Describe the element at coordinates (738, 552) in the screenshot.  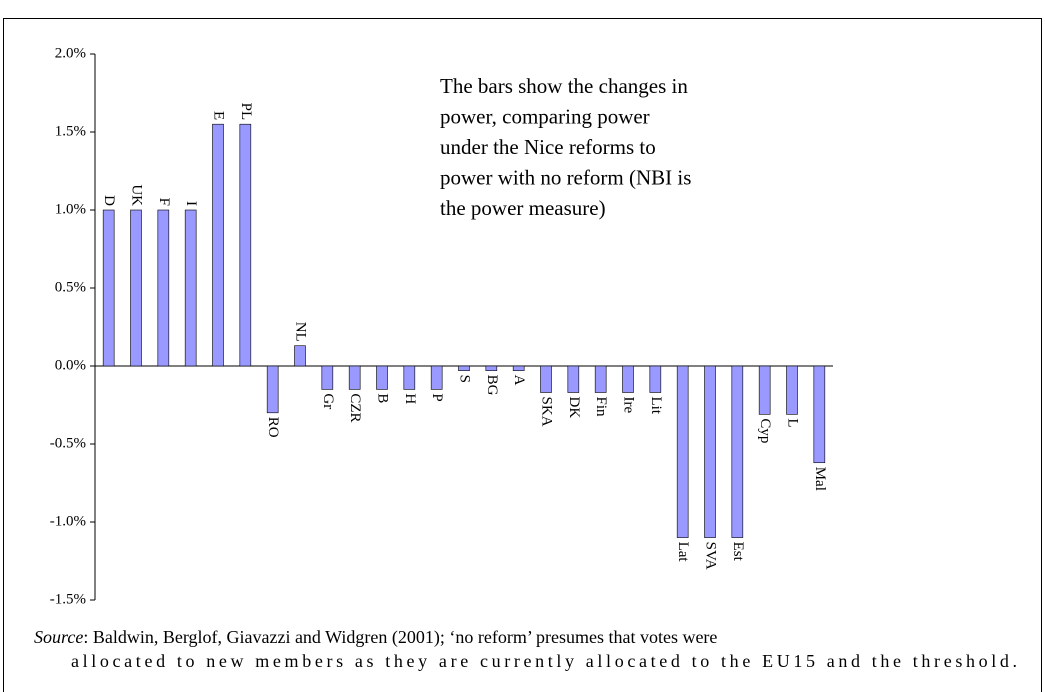
I see `x-tick-label: Est` at that location.